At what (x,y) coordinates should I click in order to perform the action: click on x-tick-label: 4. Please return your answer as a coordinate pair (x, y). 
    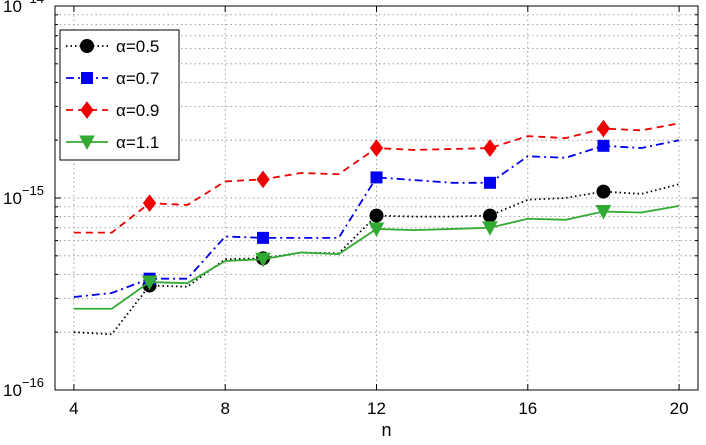
    Looking at the image, I should click on (73, 408).